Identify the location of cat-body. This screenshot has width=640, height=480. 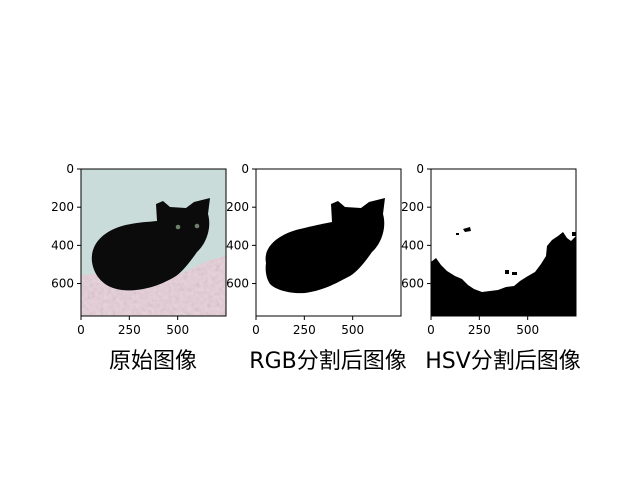
(150, 244).